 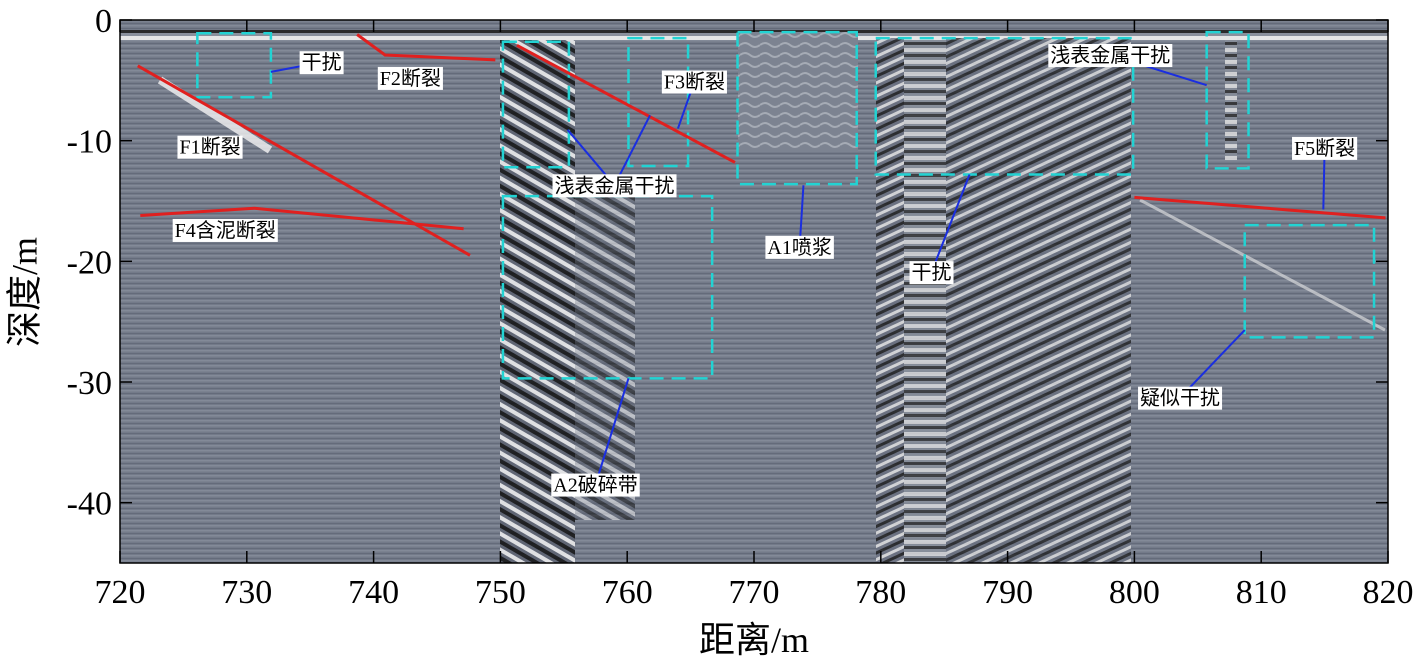 I want to click on y-axis-title: 深度/m, so click(x=24, y=292).